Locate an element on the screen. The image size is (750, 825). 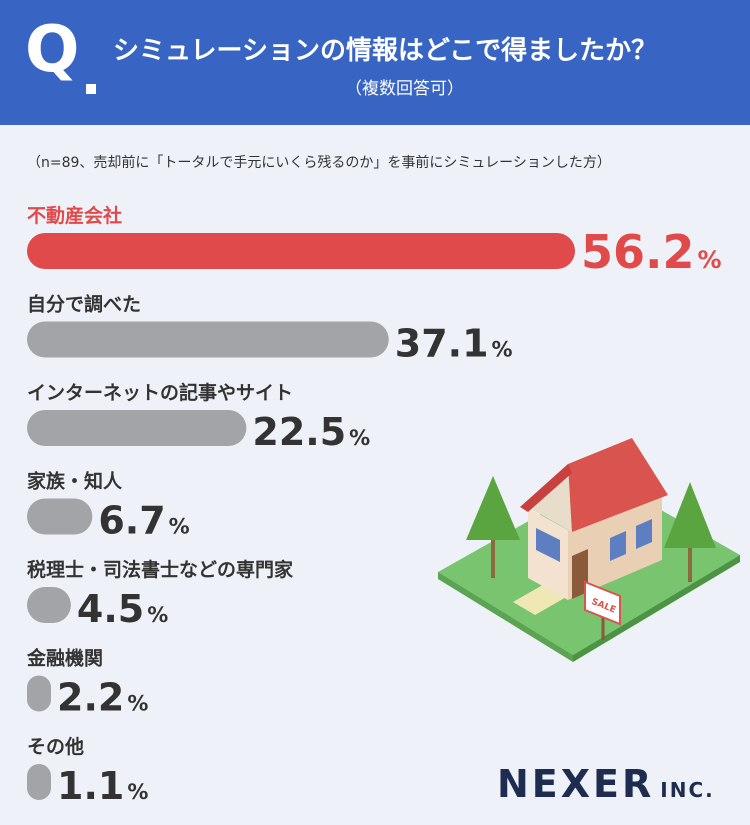
value-label: 56.2% is located at coordinates (651, 252).